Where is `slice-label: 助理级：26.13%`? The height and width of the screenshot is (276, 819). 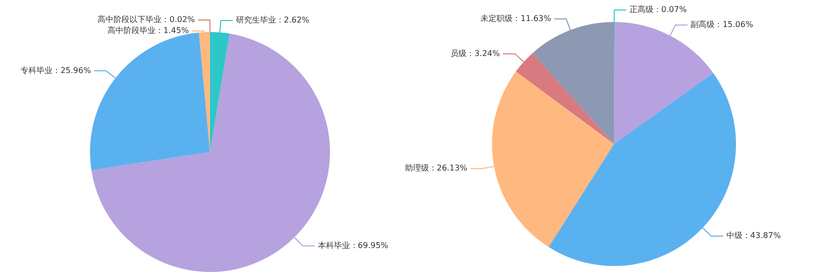 slice-label: 助理级：26.13% is located at coordinates (436, 168).